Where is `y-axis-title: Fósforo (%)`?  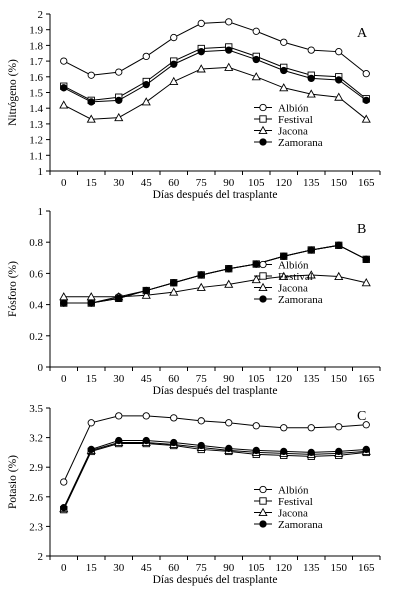 y-axis-title: Fósforo (%) is located at coordinates (13, 289).